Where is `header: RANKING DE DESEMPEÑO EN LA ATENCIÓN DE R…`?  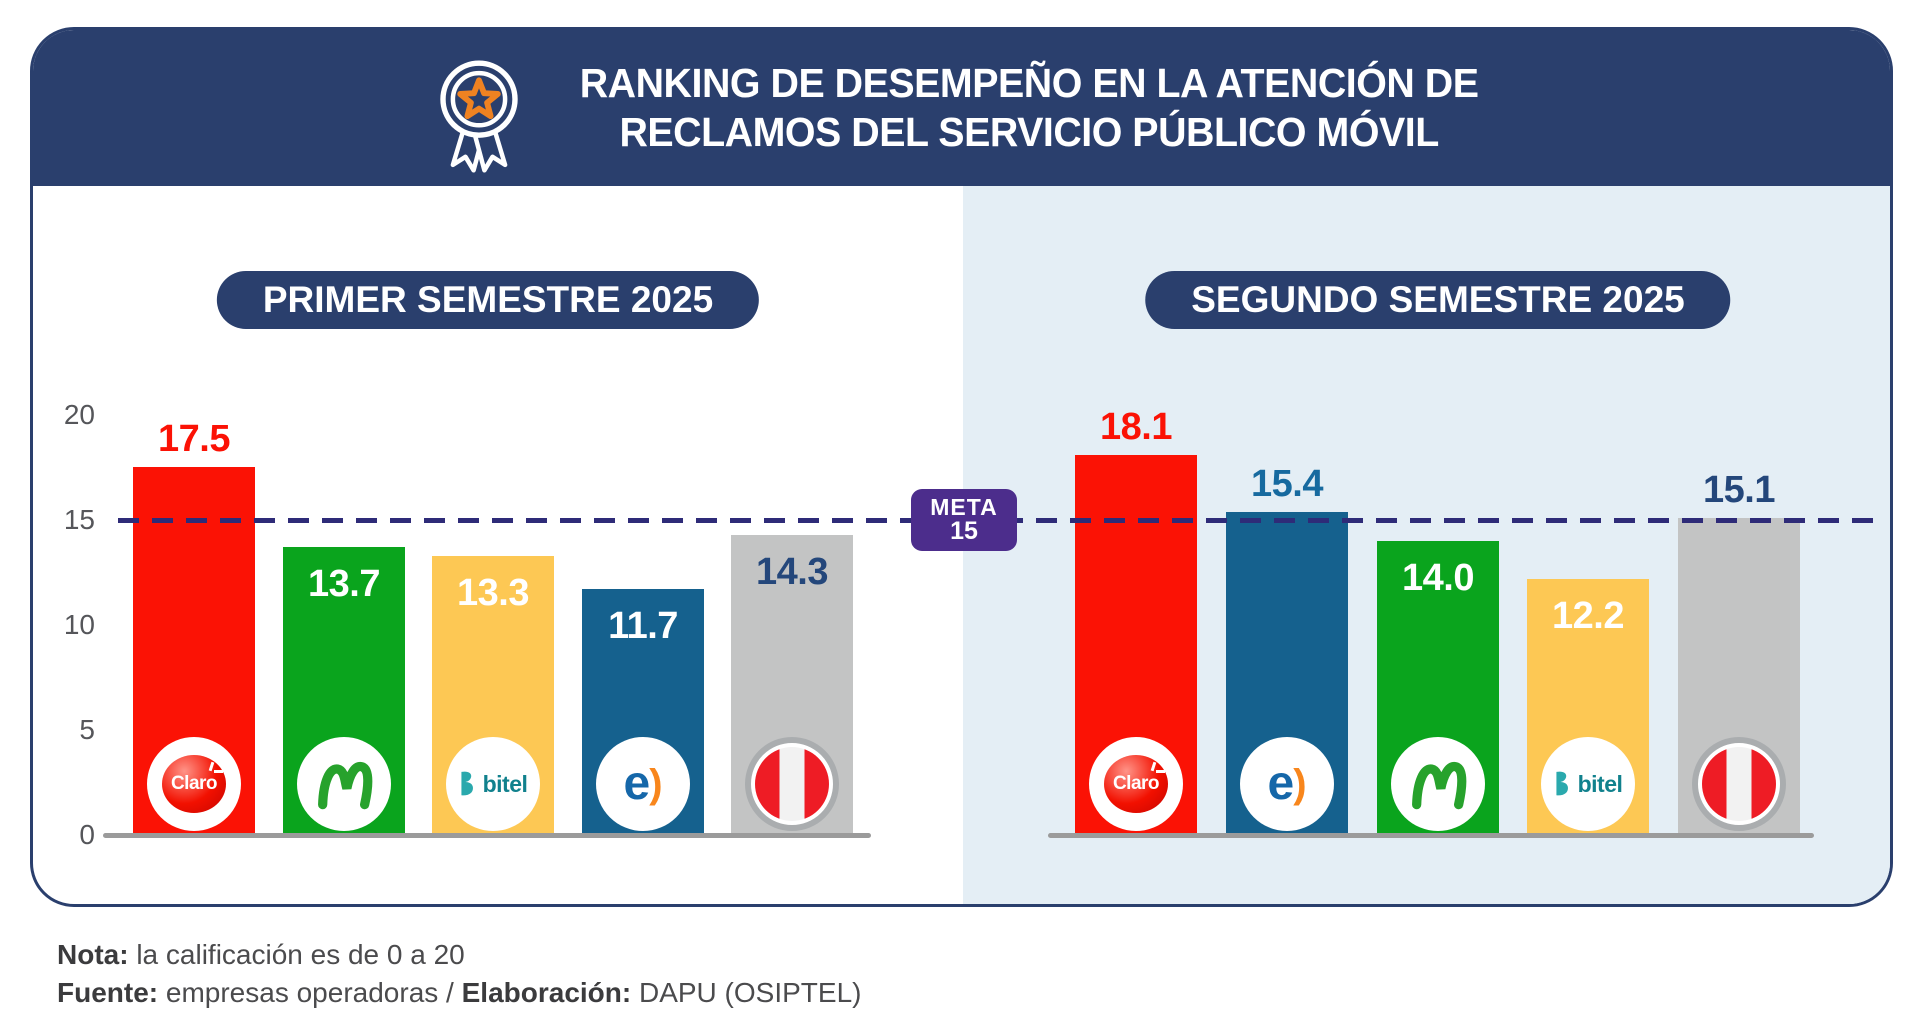 header: RANKING DE DESEMPEÑO EN LA ATENCIÓN DE R… is located at coordinates (961, 108).